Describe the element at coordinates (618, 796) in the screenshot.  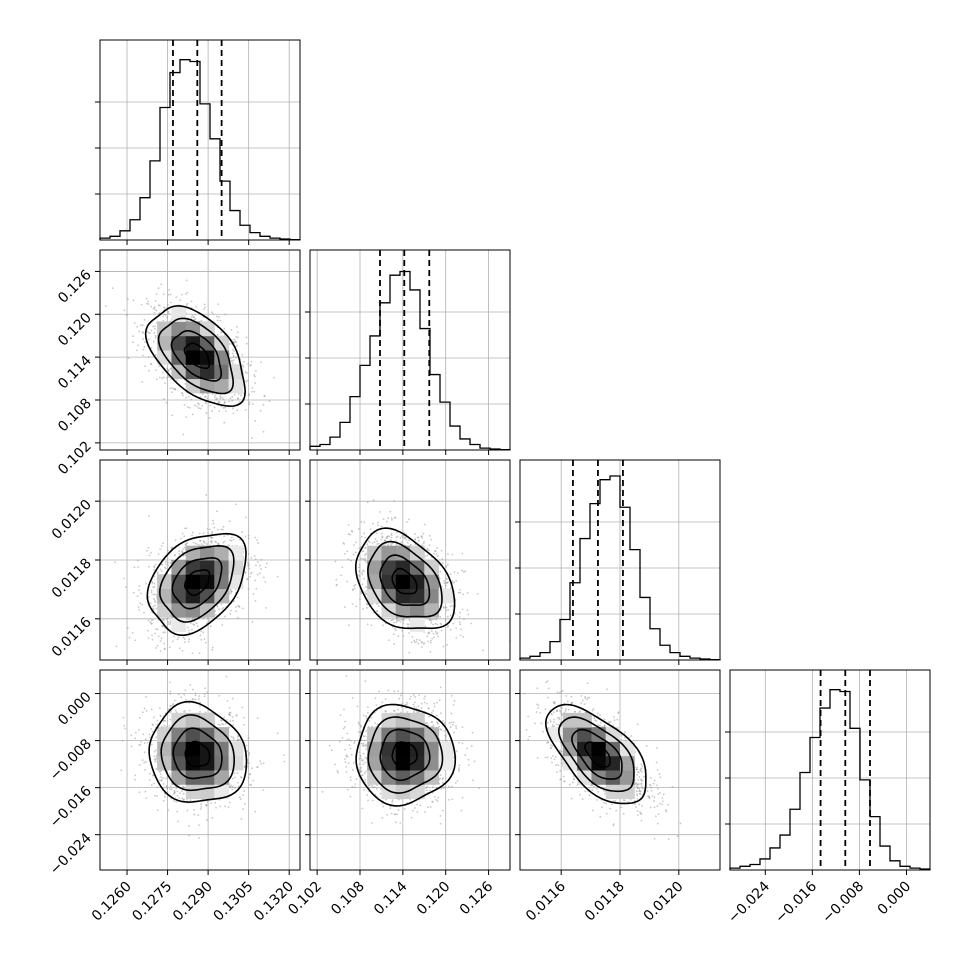
I see `panel-3-2: 0.0116 0.0118 0.0120` at that location.